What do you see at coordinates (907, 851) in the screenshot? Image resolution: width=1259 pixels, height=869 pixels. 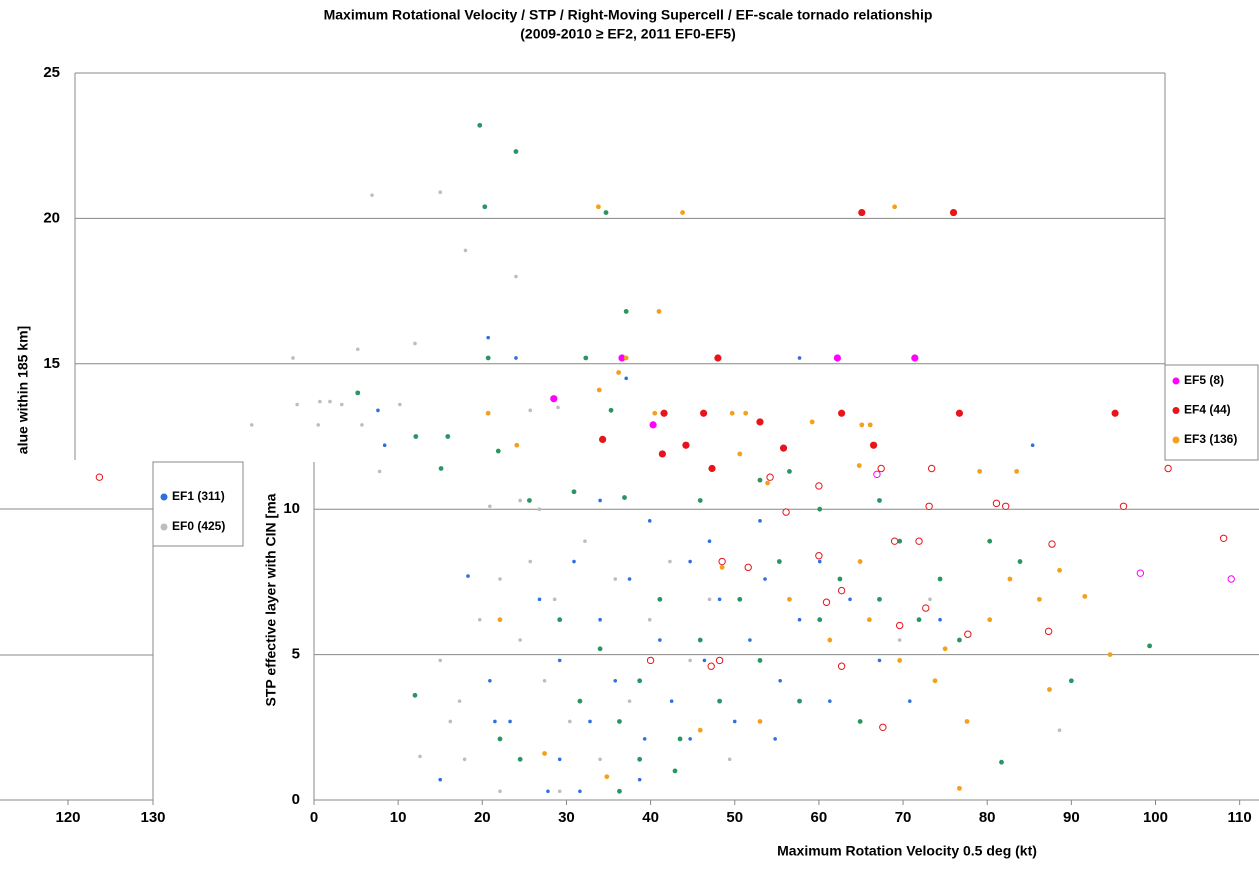 I see `x-axis-label: Maximum Rotation Velocity 0.5 deg (kt)` at bounding box center [907, 851].